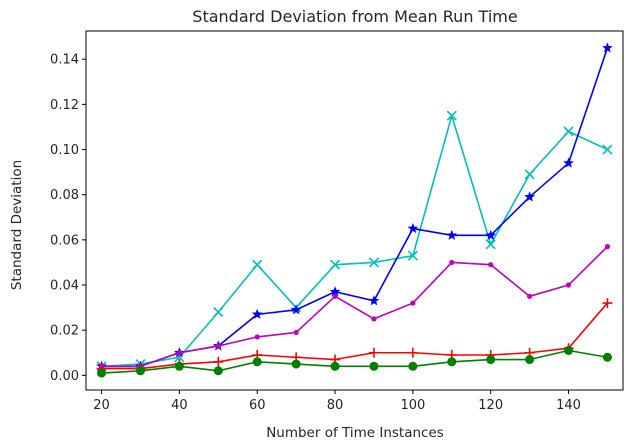 The height and width of the screenshot is (445, 625). What do you see at coordinates (412, 405) in the screenshot?
I see `x-tick-label: 100` at bounding box center [412, 405].